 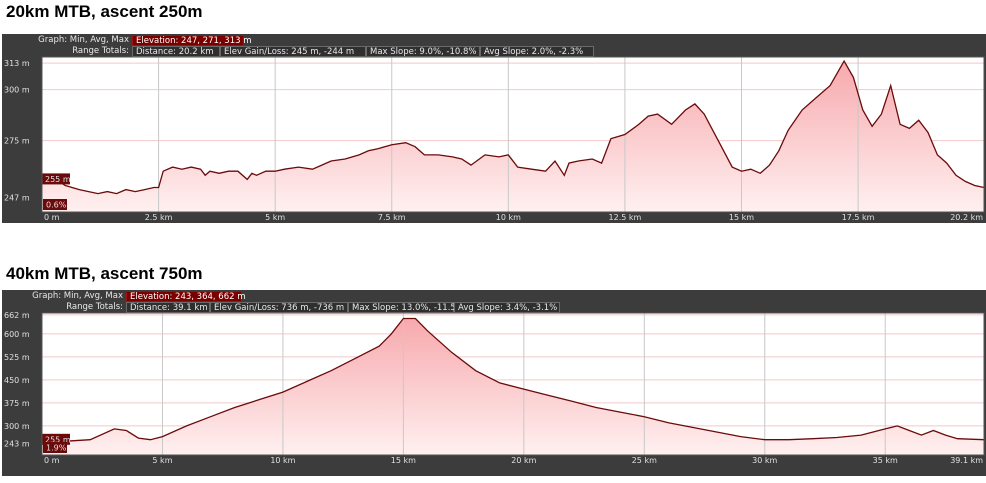 I want to click on x-tick-label: 20 km, so click(x=523, y=460).